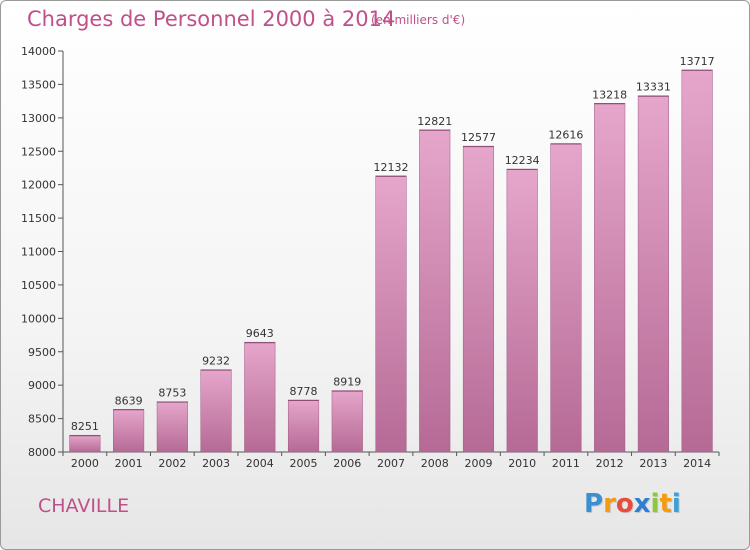 Image resolution: width=750 pixels, height=550 pixels. I want to click on x-tick-label: 2007, so click(391, 463).